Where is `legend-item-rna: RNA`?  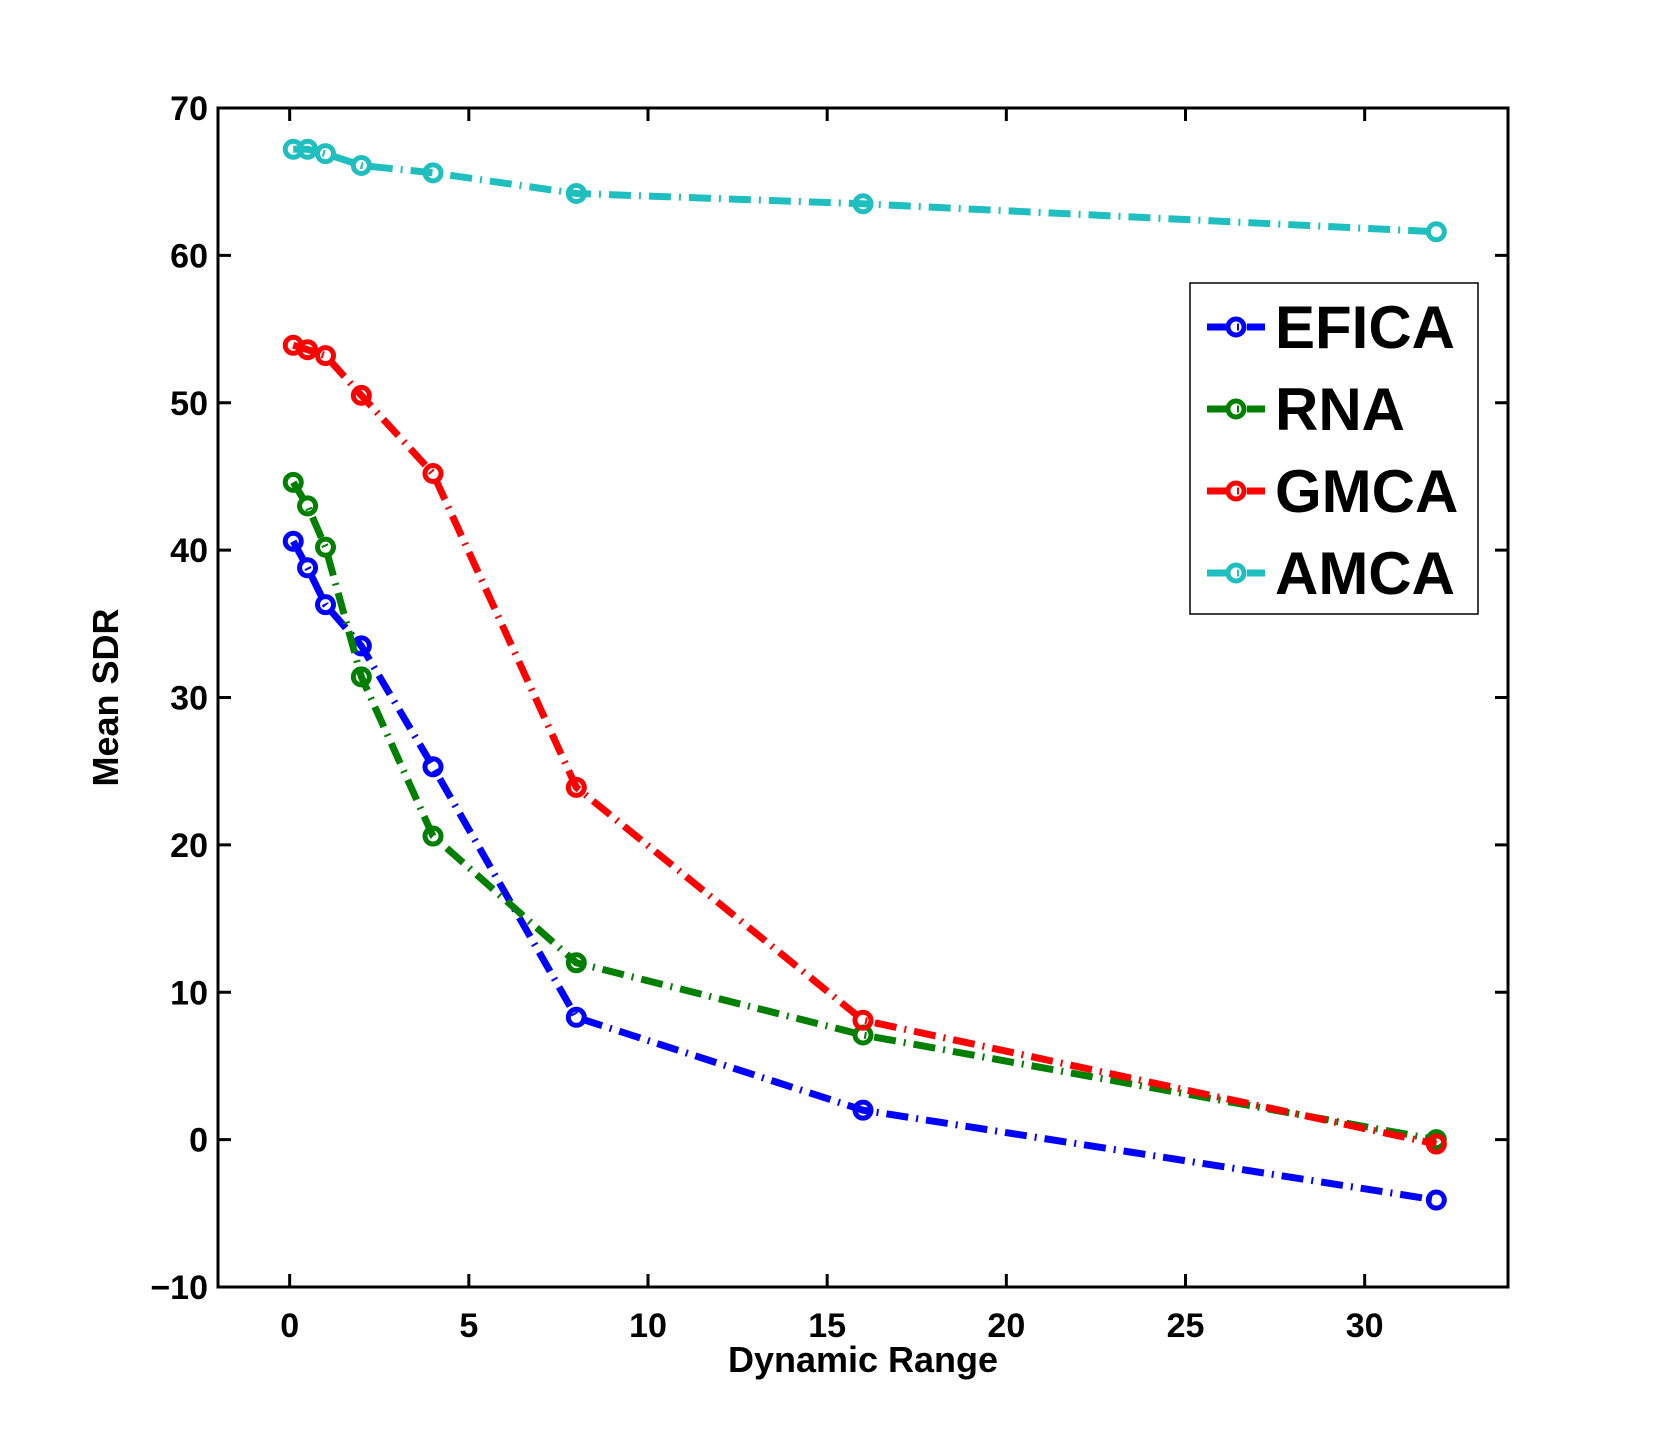
legend-item-rna: RNA is located at coordinates (1306, 409).